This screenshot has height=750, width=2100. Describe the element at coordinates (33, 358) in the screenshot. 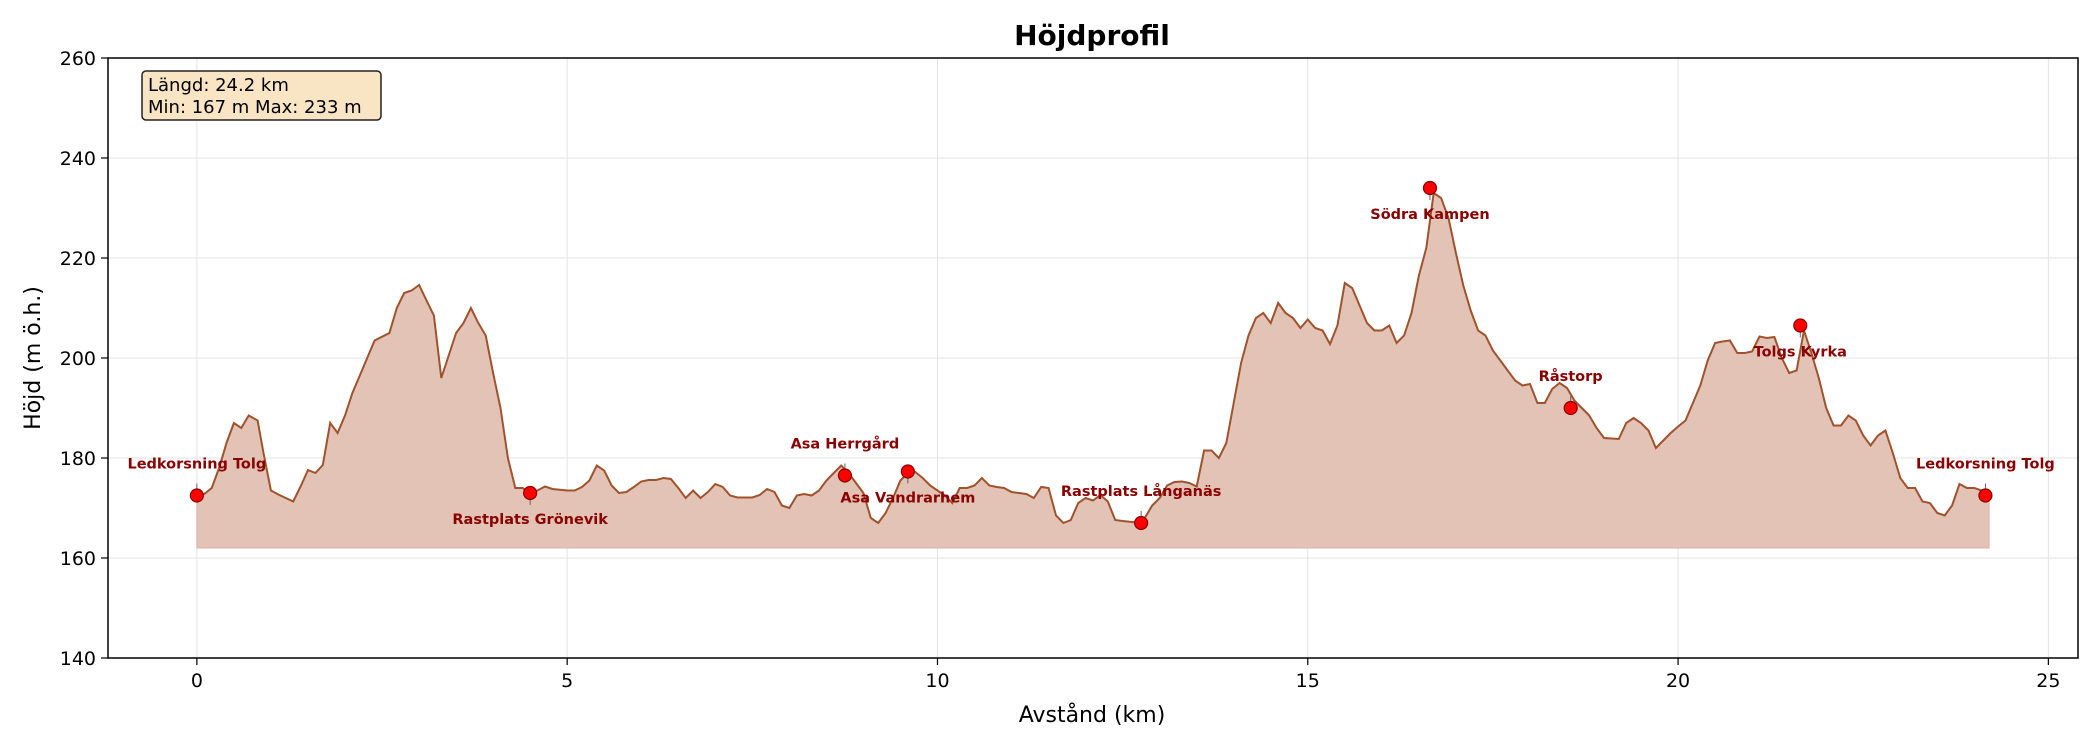

I see `y-axis-label: Höjd (m ö.h.)` at that location.